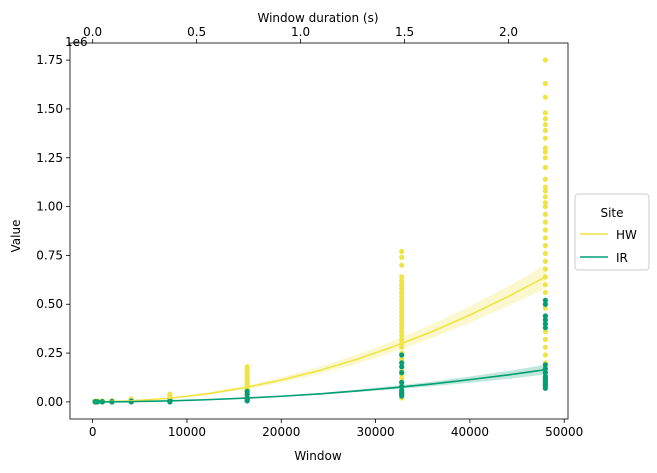 The image size is (657, 473). What do you see at coordinates (508, 32) in the screenshot?
I see `x2-tick-label: 2.0` at bounding box center [508, 32].